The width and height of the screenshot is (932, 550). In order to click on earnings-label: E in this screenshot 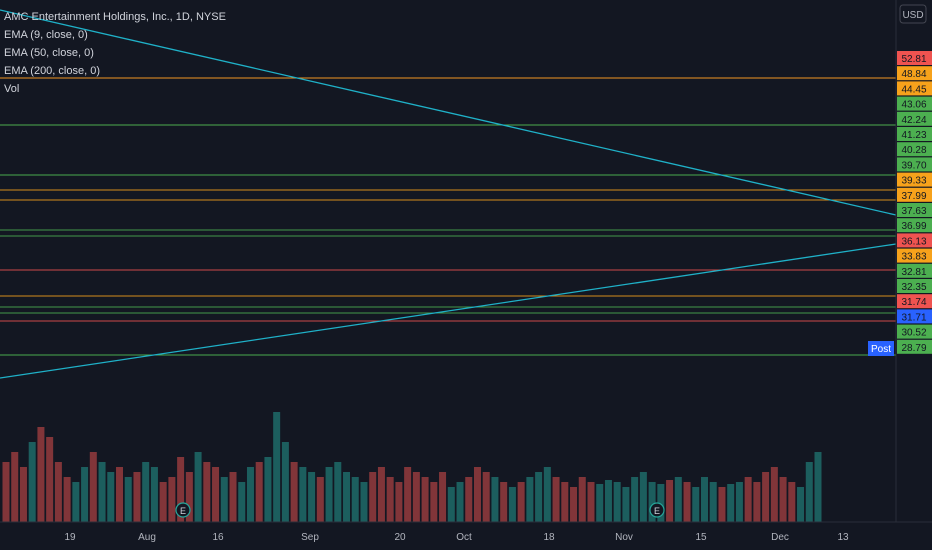, I will do `click(657, 511)`.